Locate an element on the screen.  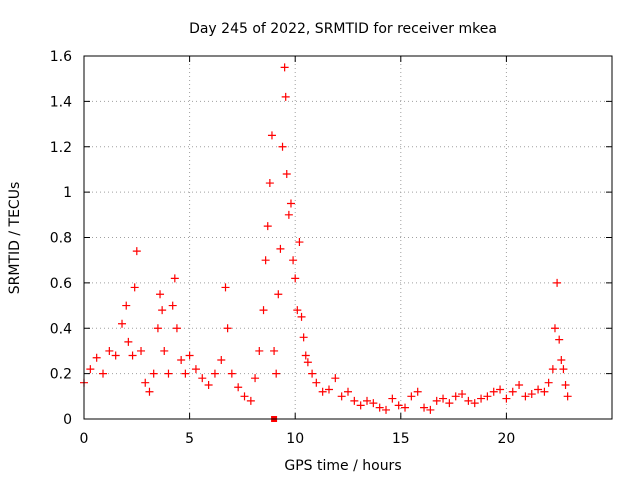
y-tick-label: 1.6 is located at coordinates (61, 57).